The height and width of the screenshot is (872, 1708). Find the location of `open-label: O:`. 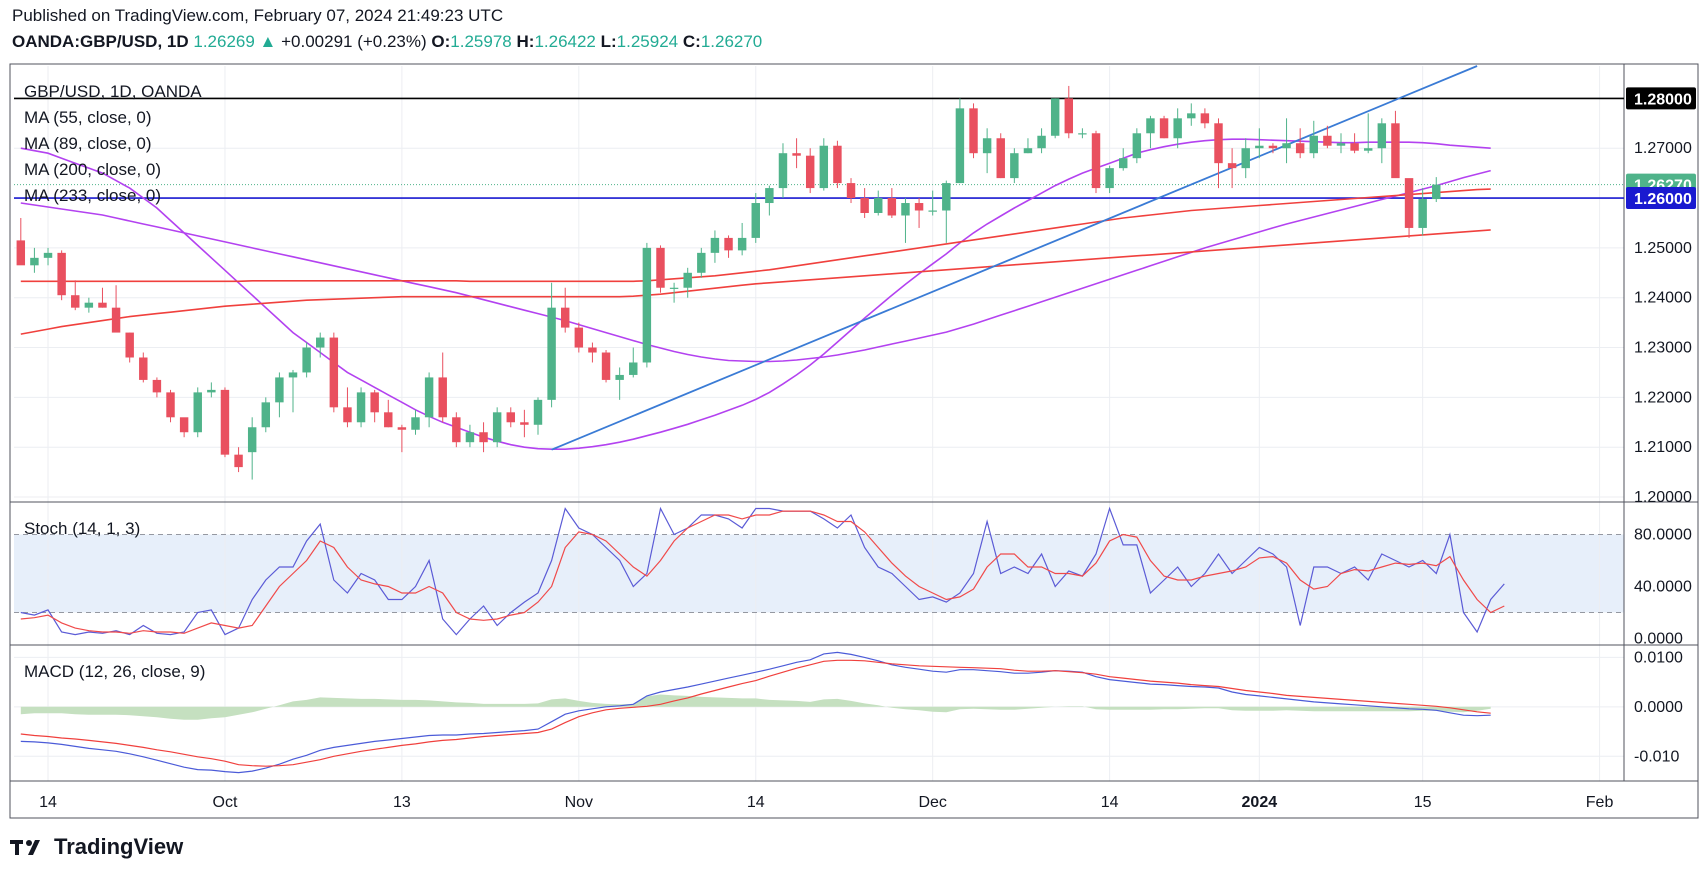

open-label: O: is located at coordinates (441, 41).